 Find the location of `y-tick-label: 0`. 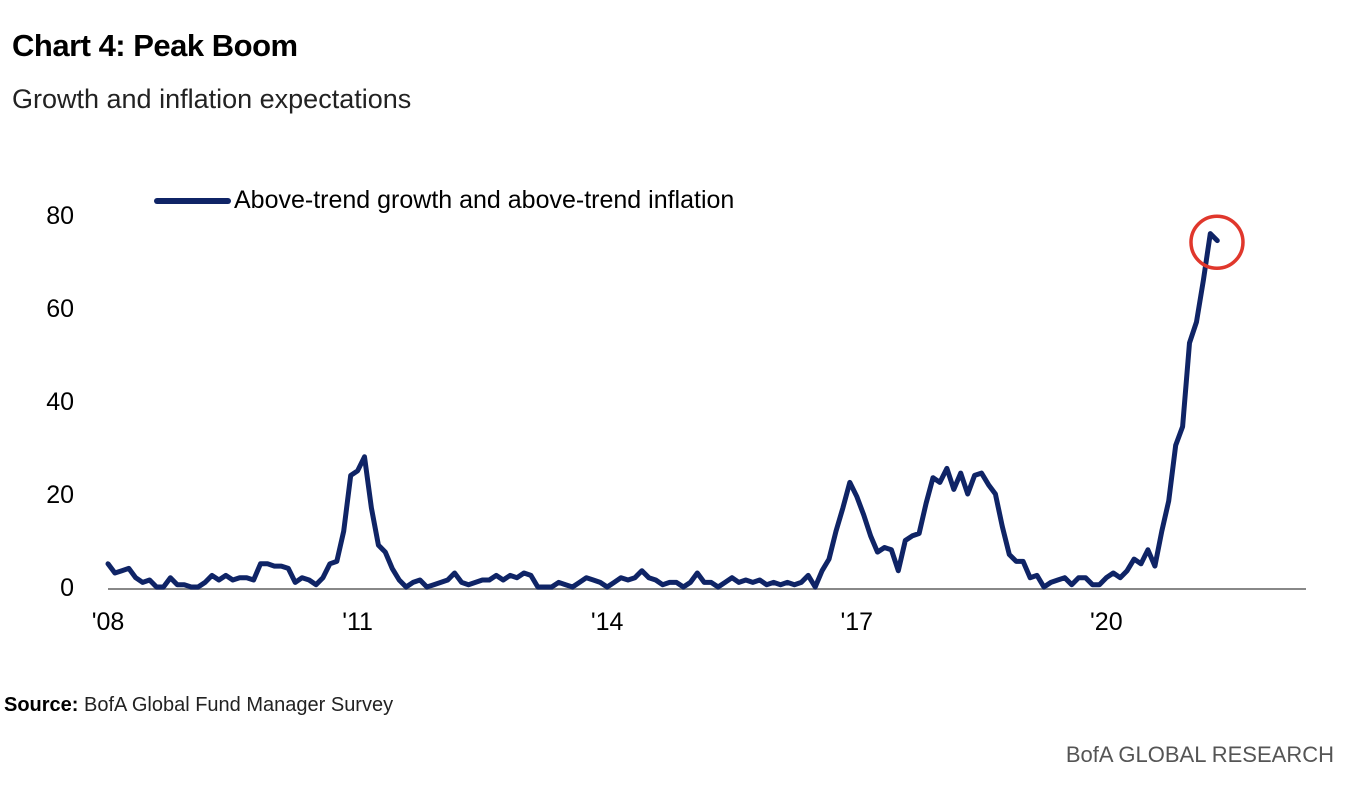

y-tick-label: 0 is located at coordinates (67, 588).